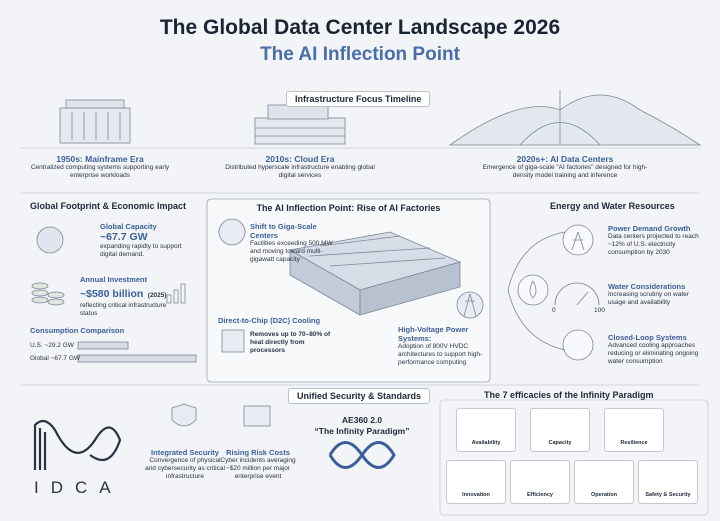 This screenshot has height=521, width=720. What do you see at coordinates (554, 310) in the screenshot?
I see `gauge-label: 0` at bounding box center [554, 310].